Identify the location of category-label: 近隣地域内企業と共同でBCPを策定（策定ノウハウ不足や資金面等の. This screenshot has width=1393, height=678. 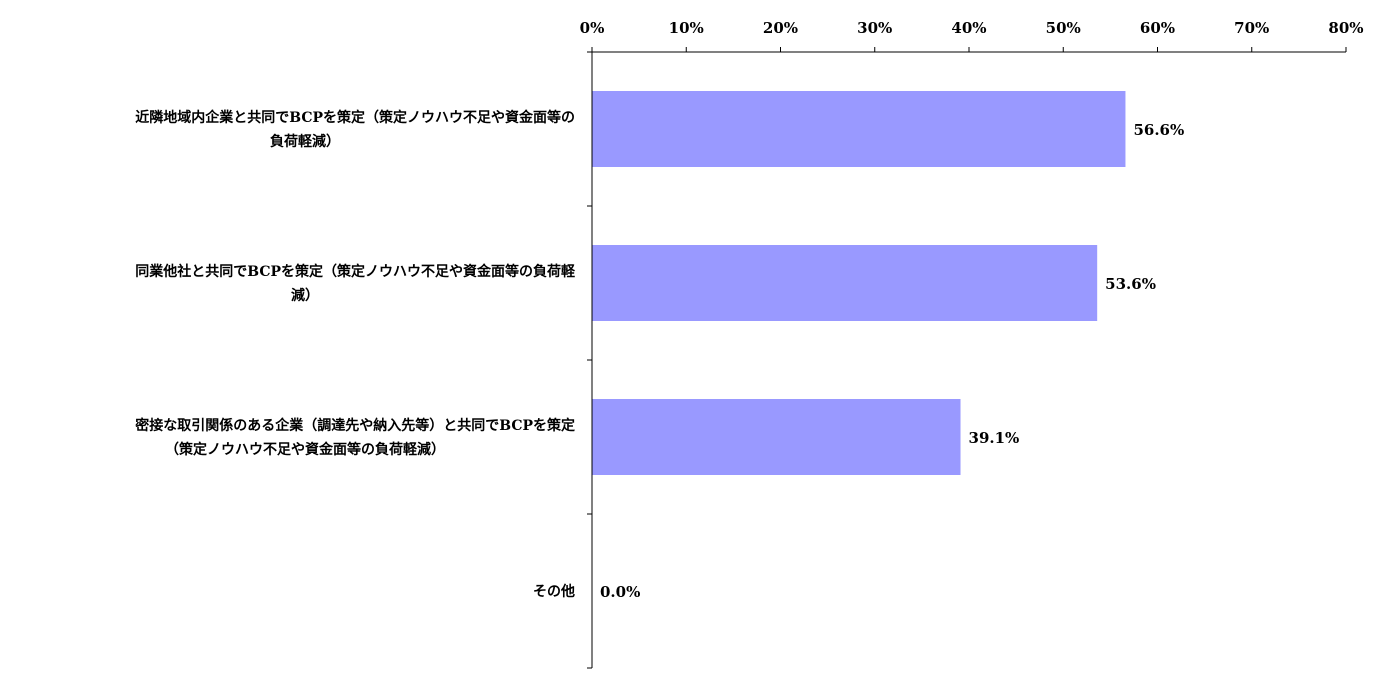
(355, 117).